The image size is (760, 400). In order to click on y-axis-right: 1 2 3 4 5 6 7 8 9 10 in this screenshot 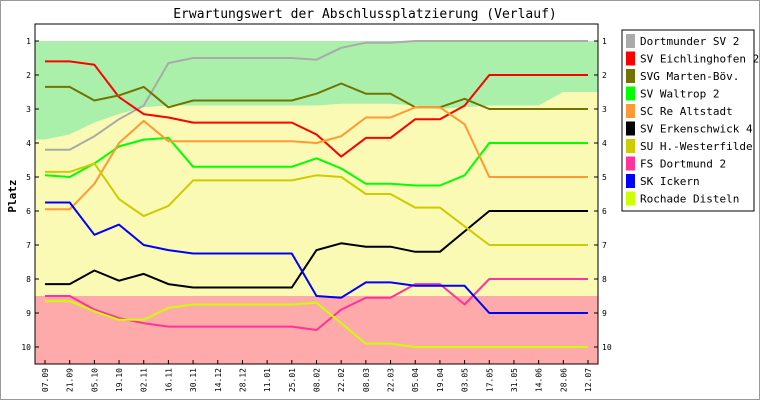, I will do `click(603, 194)`.